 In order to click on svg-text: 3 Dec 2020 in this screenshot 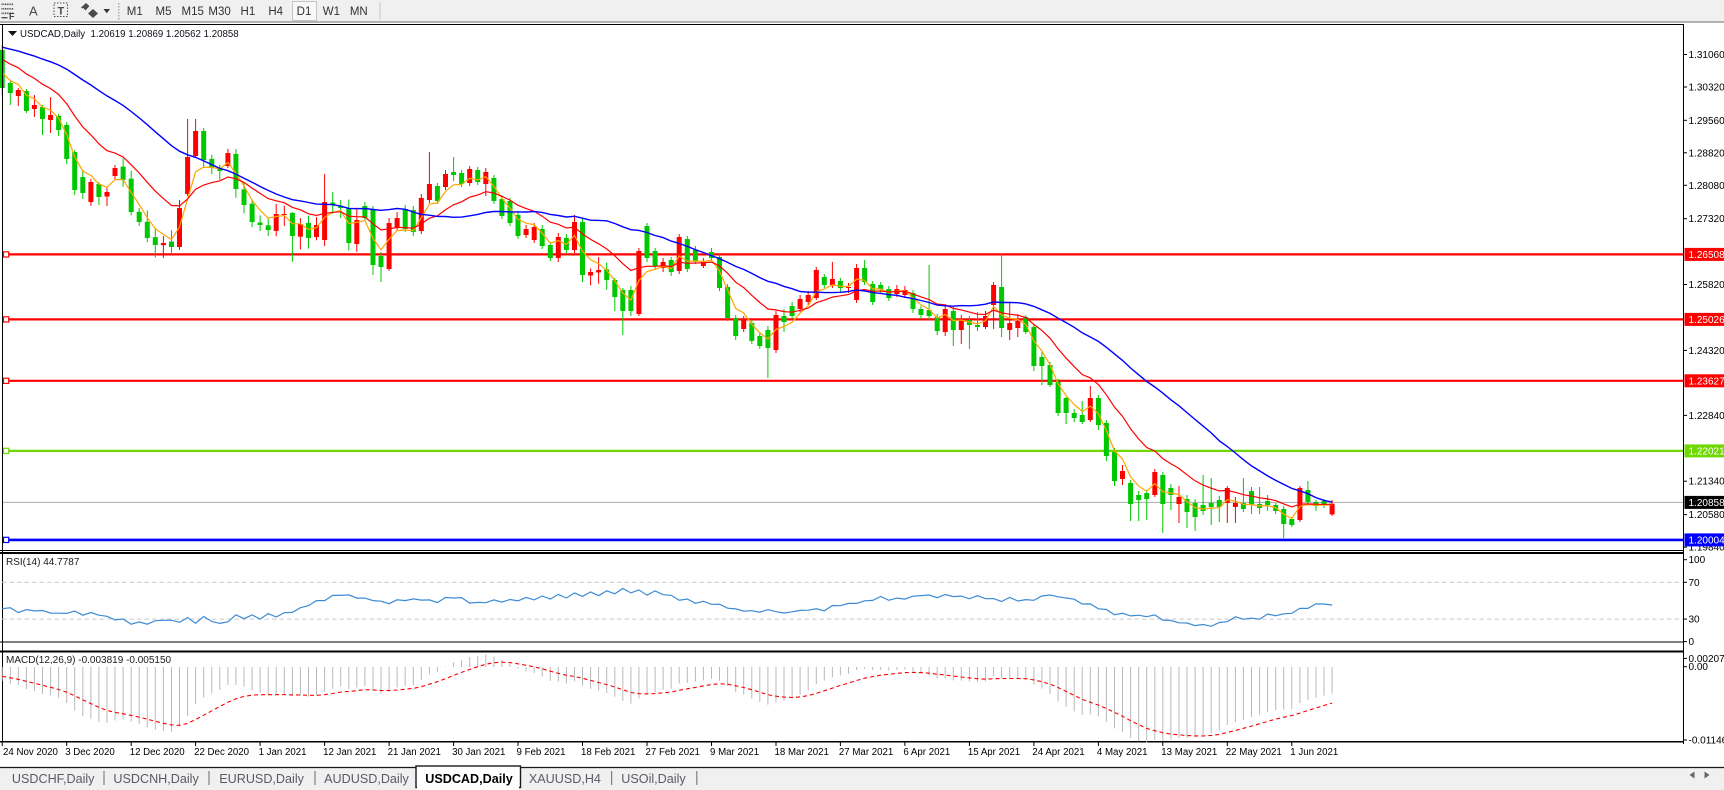, I will do `click(90, 752)`.